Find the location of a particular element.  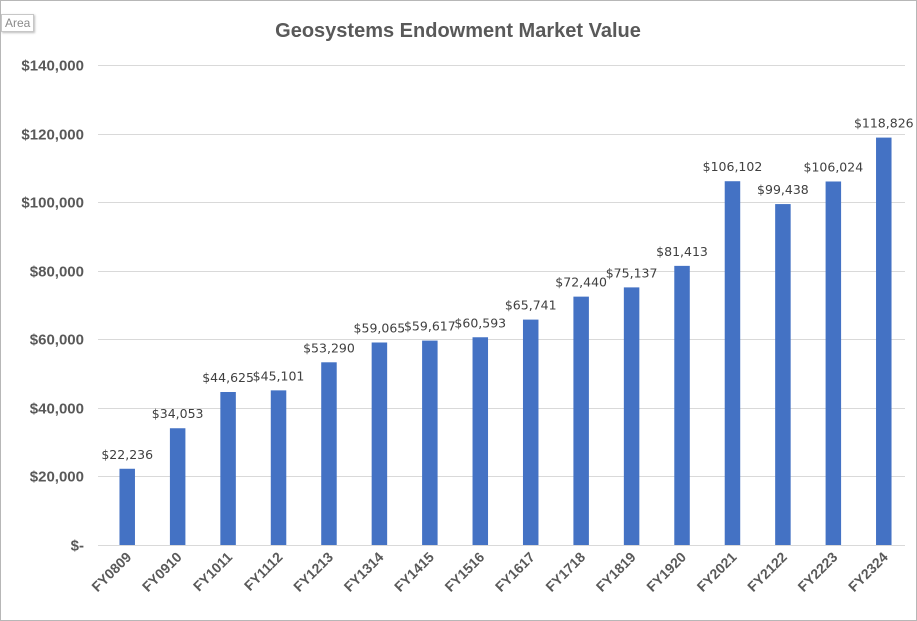

x-tick-label: FY1718 is located at coordinates (565, 572).